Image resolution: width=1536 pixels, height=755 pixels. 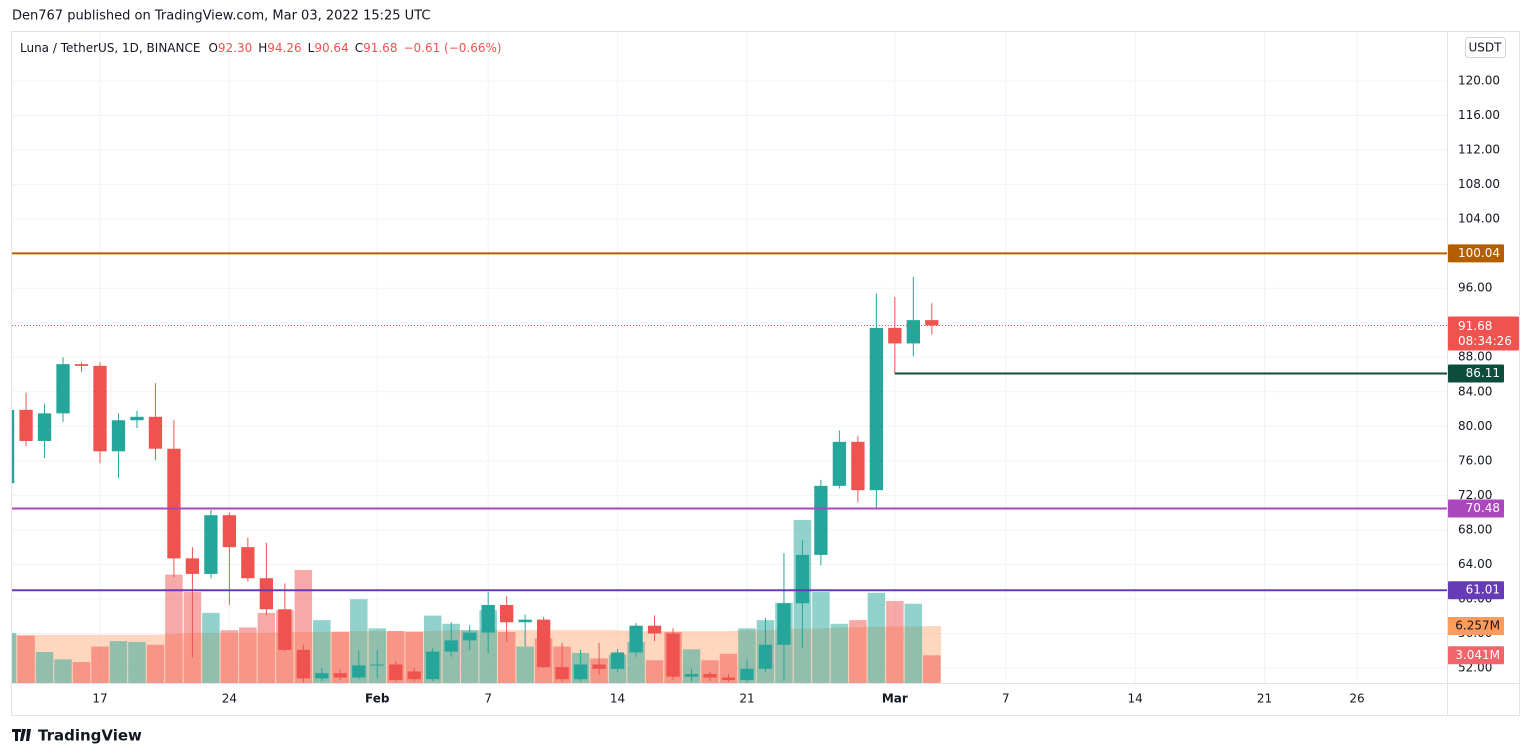 What do you see at coordinates (1475, 326) in the screenshot?
I see `last-price-label: 91.68` at bounding box center [1475, 326].